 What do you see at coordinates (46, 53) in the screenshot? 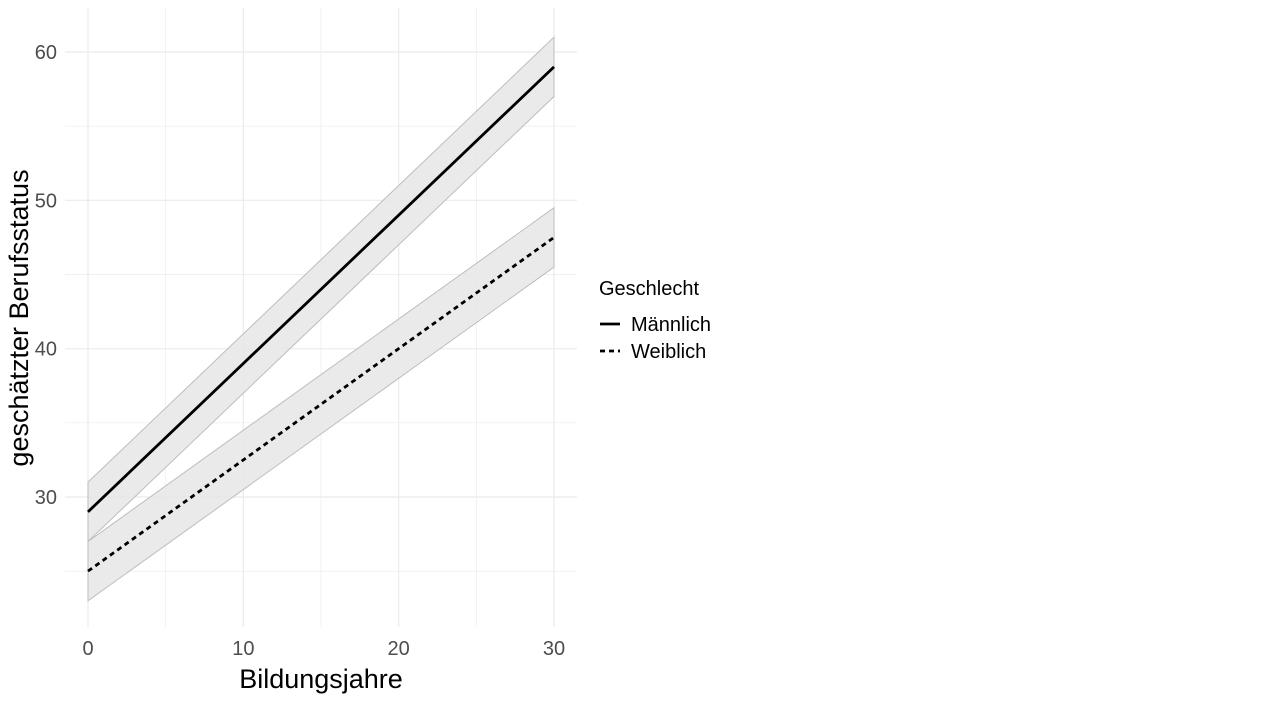
I see `y-tick-label: 60` at bounding box center [46, 53].